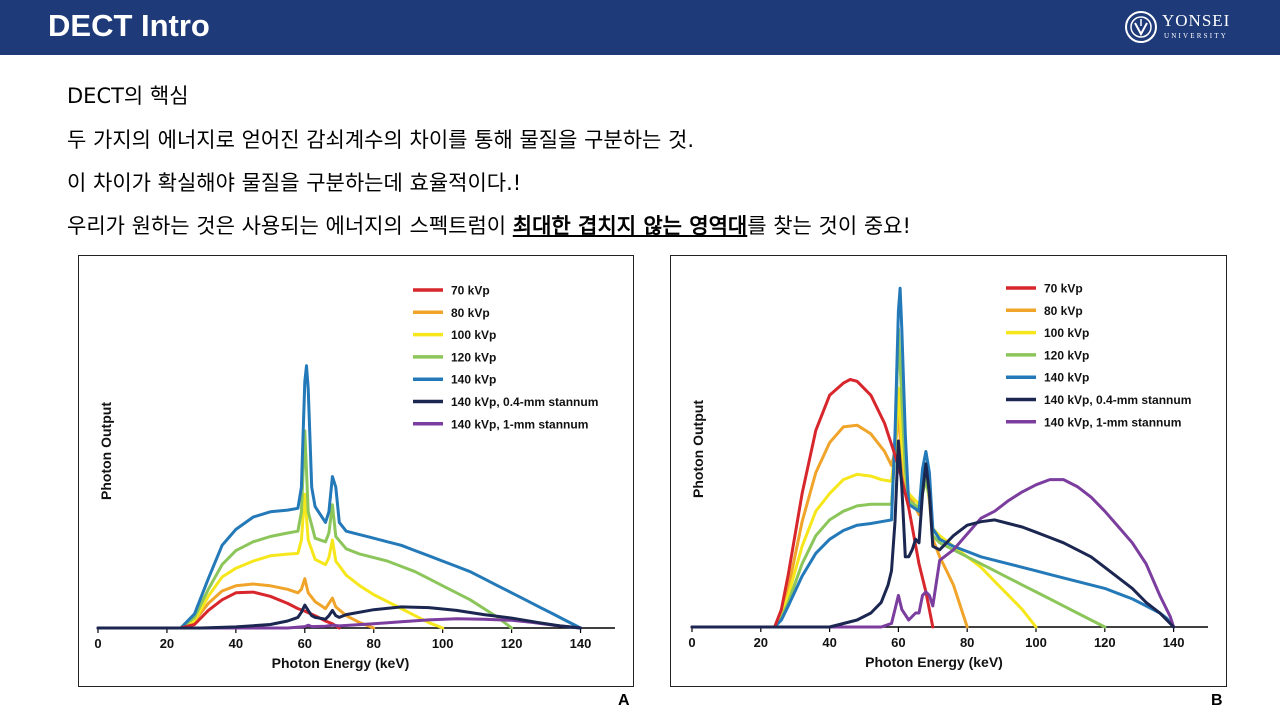  I want to click on panel-label-b: B, so click(1217, 700).